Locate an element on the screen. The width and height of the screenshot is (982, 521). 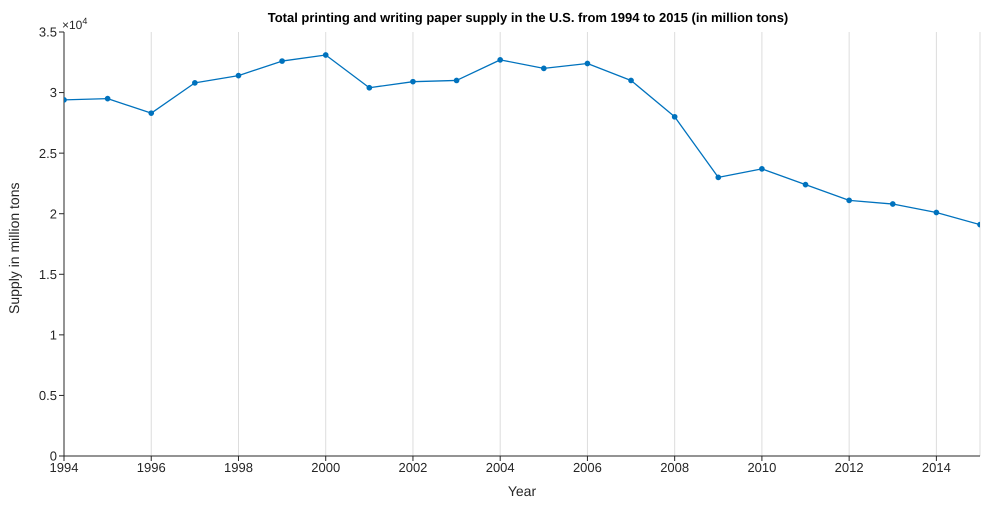
x-tick-label: 2002 is located at coordinates (413, 468).